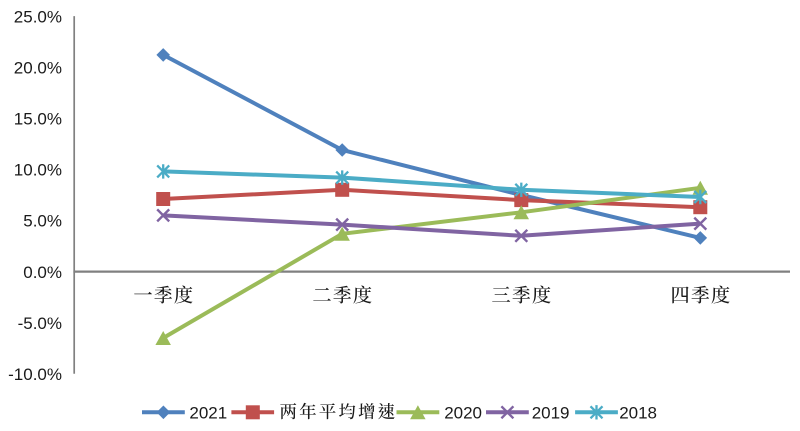  I want to click on svg-text: -5.0%, so click(40, 323).